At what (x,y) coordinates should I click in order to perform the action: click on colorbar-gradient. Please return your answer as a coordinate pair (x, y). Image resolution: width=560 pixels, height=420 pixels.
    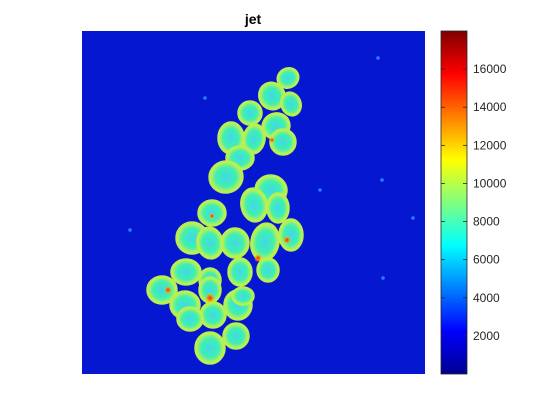
    Looking at the image, I should click on (454, 202).